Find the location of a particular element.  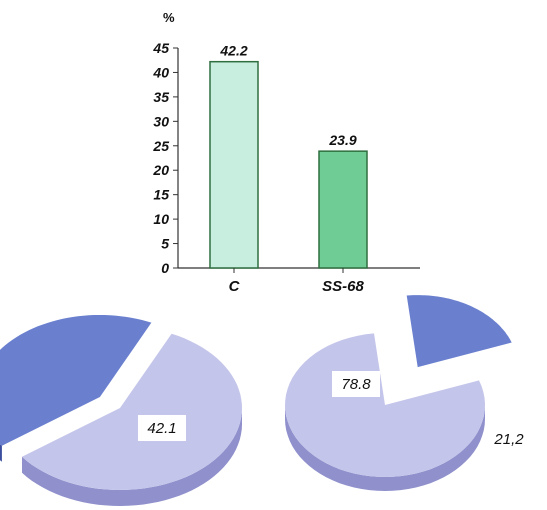

pie-slice: 78.8 is located at coordinates (385, 412).